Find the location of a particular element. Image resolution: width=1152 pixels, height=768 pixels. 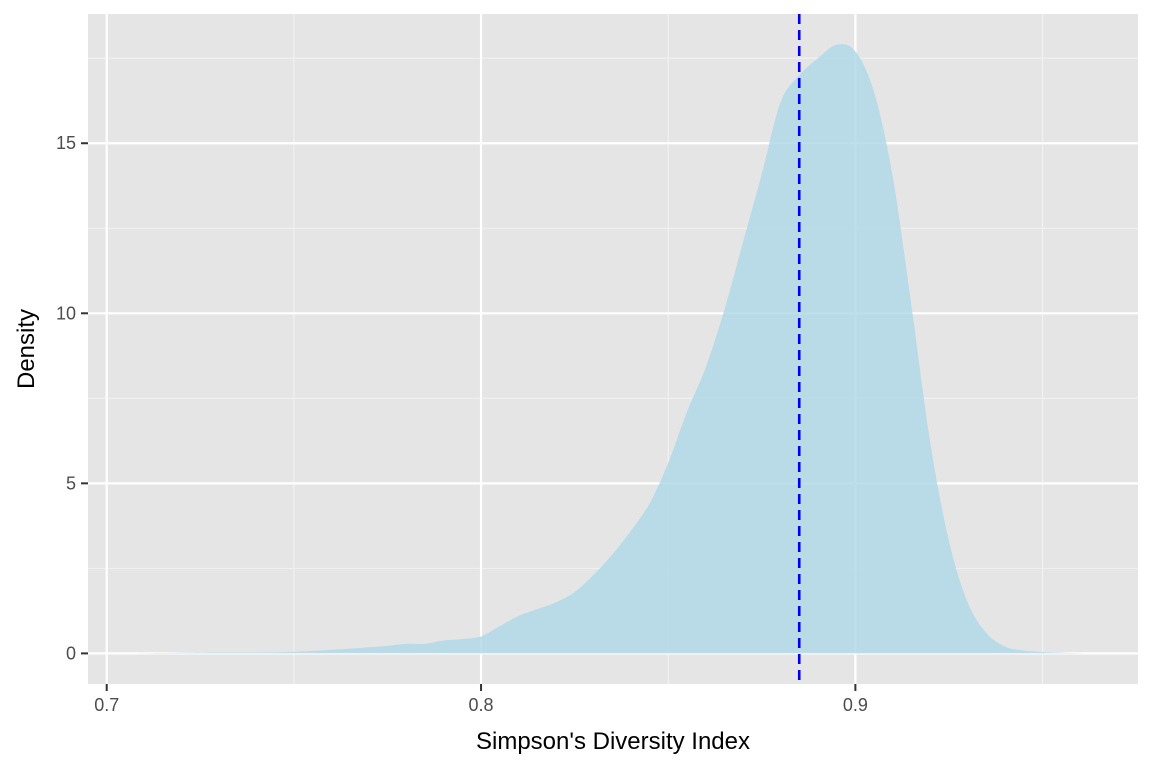

x-axis-ticks: 0.7 0.8 0.9 is located at coordinates (481, 699).